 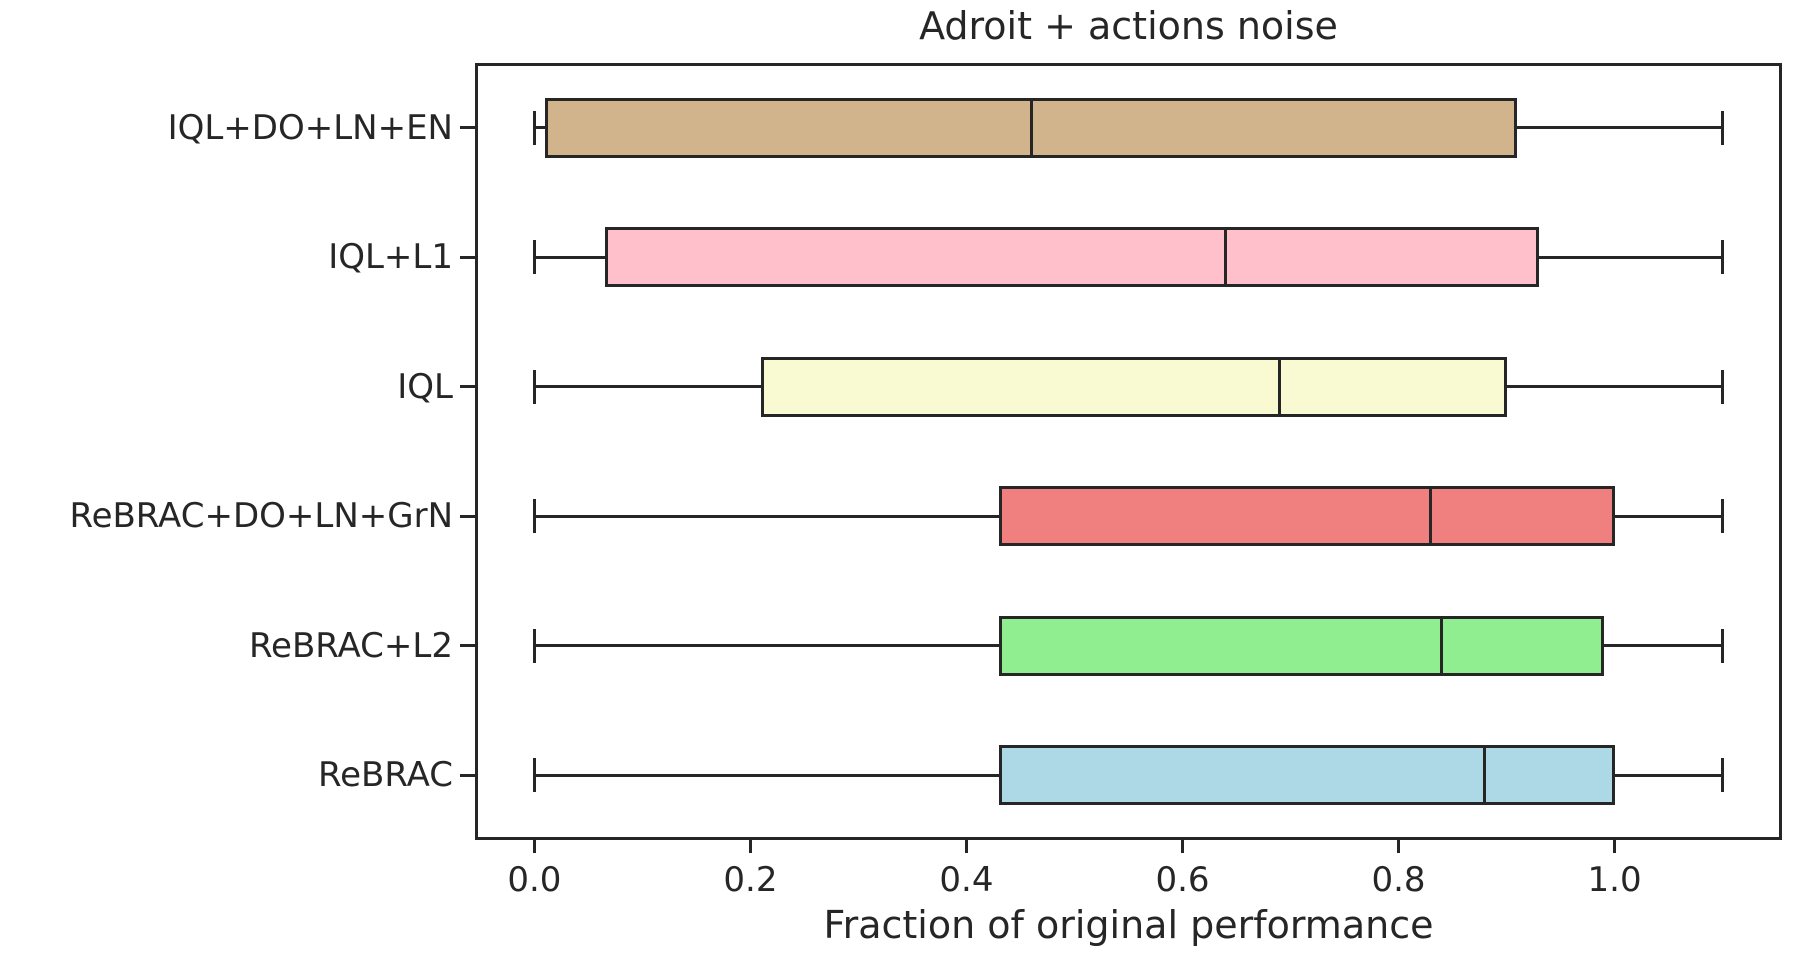 What do you see at coordinates (1614, 880) in the screenshot?
I see `x-tick-label: 1.0` at bounding box center [1614, 880].